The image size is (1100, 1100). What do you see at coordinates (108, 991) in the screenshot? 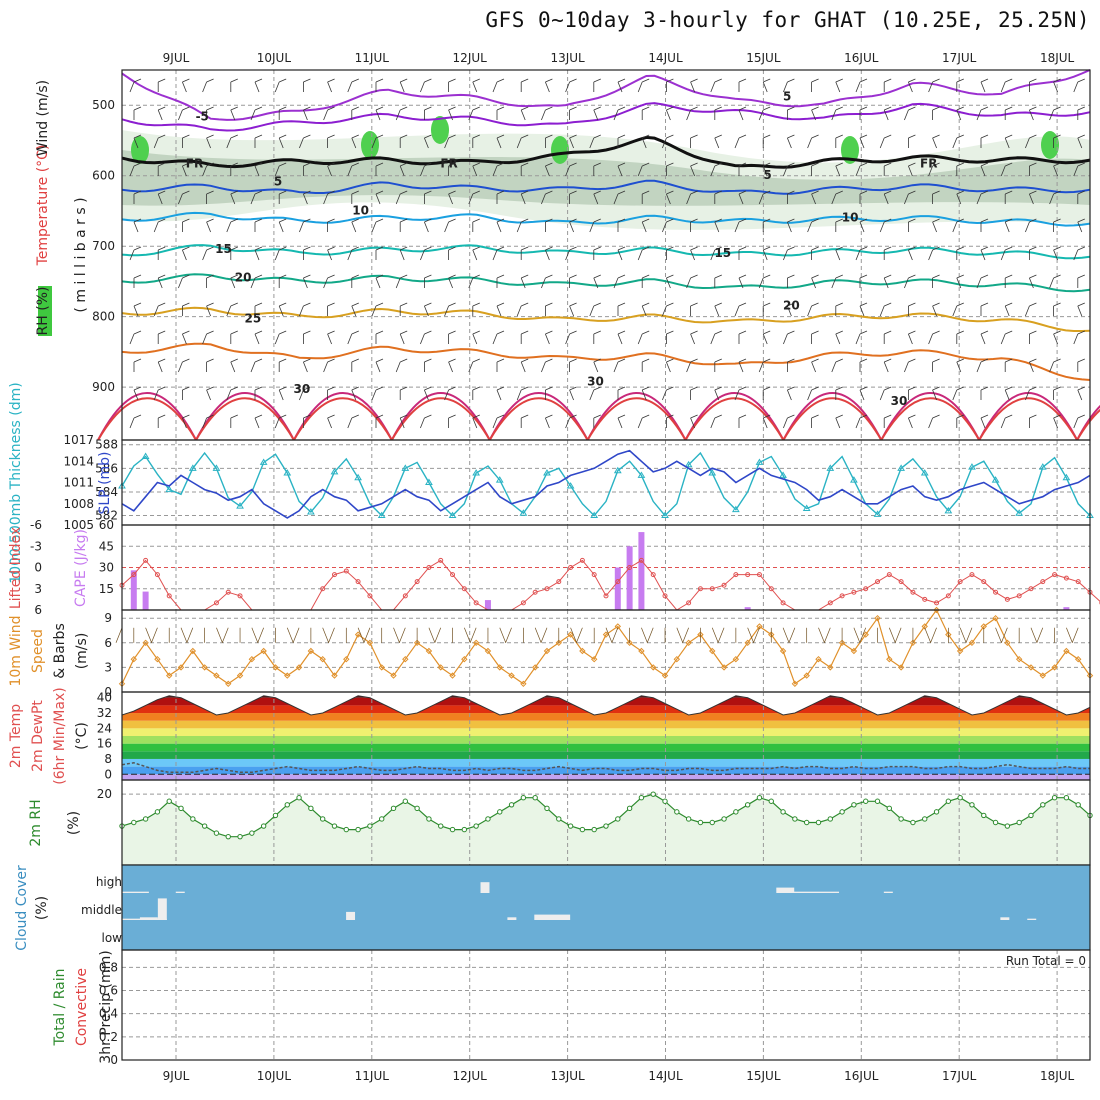
I see `precip-tick-label: 0.6` at bounding box center [108, 991].